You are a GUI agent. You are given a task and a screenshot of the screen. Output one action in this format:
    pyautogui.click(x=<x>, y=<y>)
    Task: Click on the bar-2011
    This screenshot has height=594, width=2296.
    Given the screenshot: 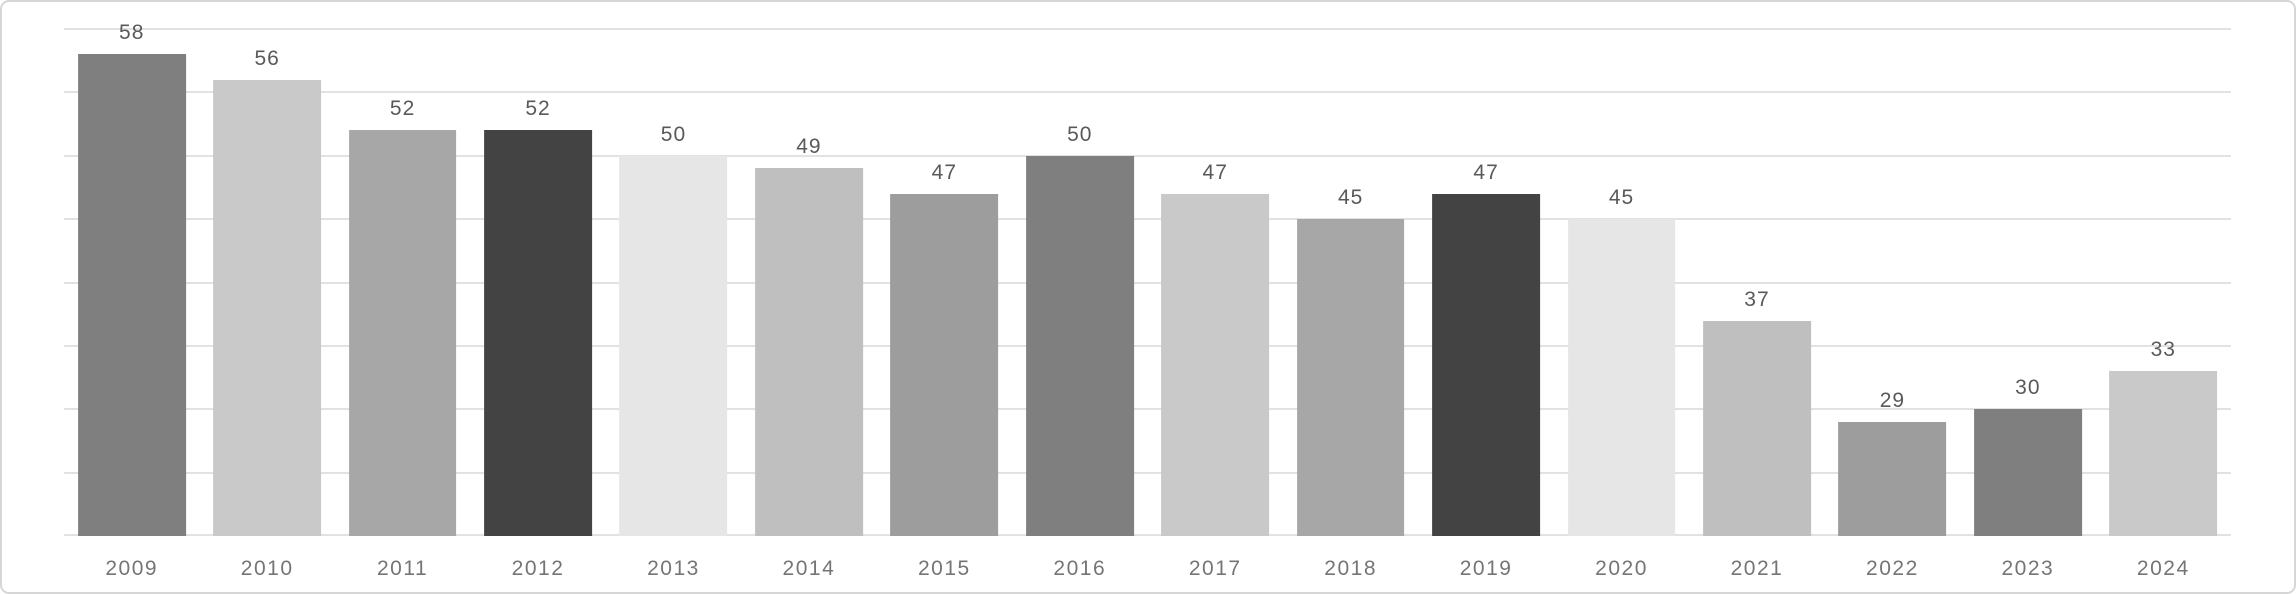 What is the action you would take?
    pyautogui.click(x=402, y=333)
    